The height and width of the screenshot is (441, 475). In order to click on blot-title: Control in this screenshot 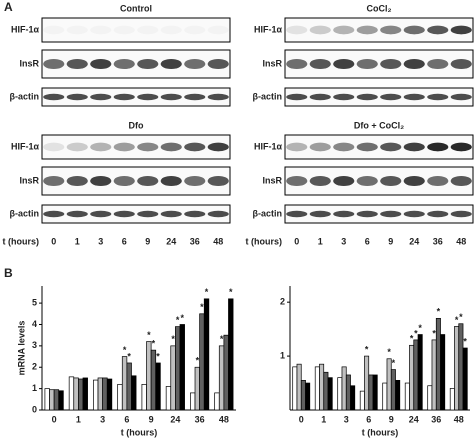, I will do `click(136, 8)`.